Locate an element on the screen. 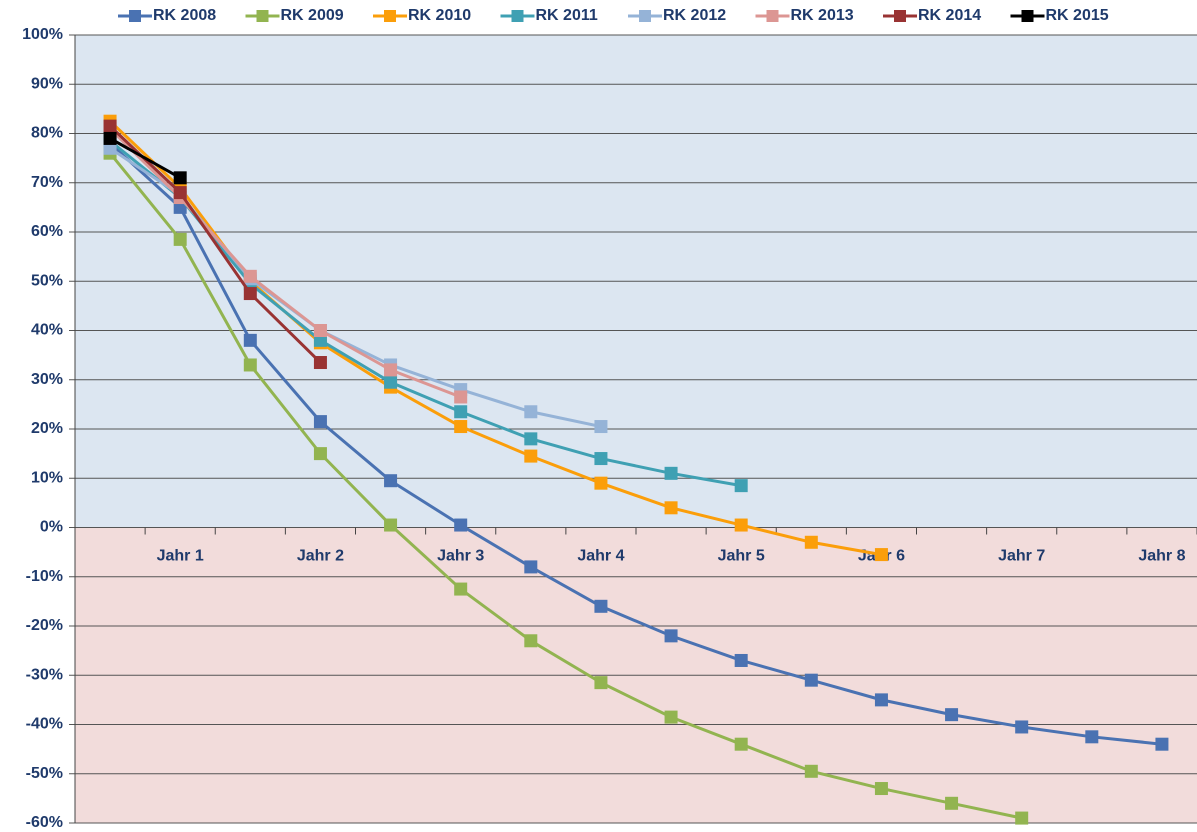 Image resolution: width=1197 pixels, height=832 pixels. legend-label: RK 2015 is located at coordinates (1077, 15).